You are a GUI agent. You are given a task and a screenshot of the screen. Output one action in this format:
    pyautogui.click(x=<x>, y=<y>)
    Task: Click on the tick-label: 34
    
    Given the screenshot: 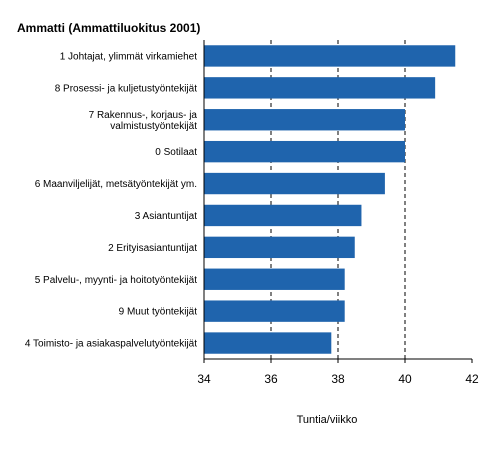 What is the action you would take?
    pyautogui.click(x=204, y=379)
    